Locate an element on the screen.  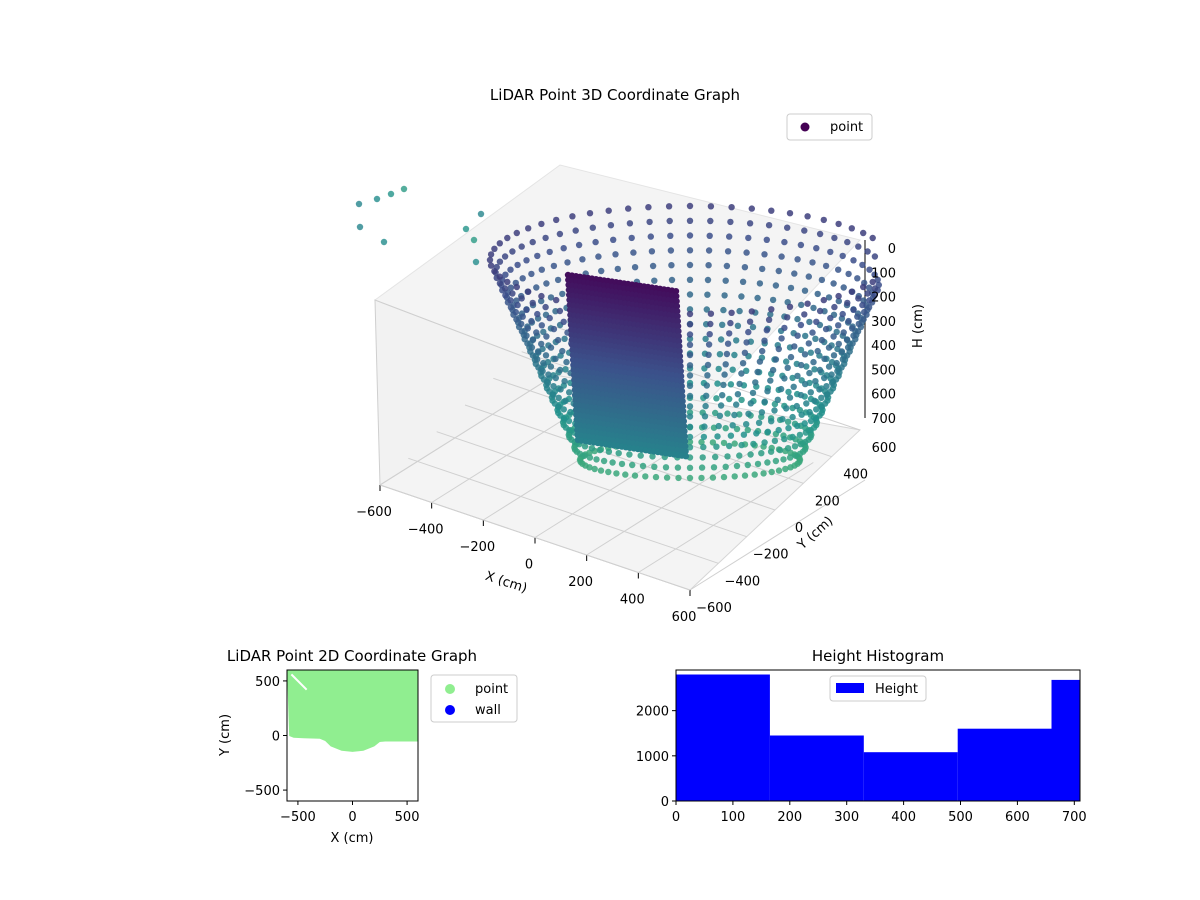
legend-2d-label-point: point is located at coordinates (491, 689).